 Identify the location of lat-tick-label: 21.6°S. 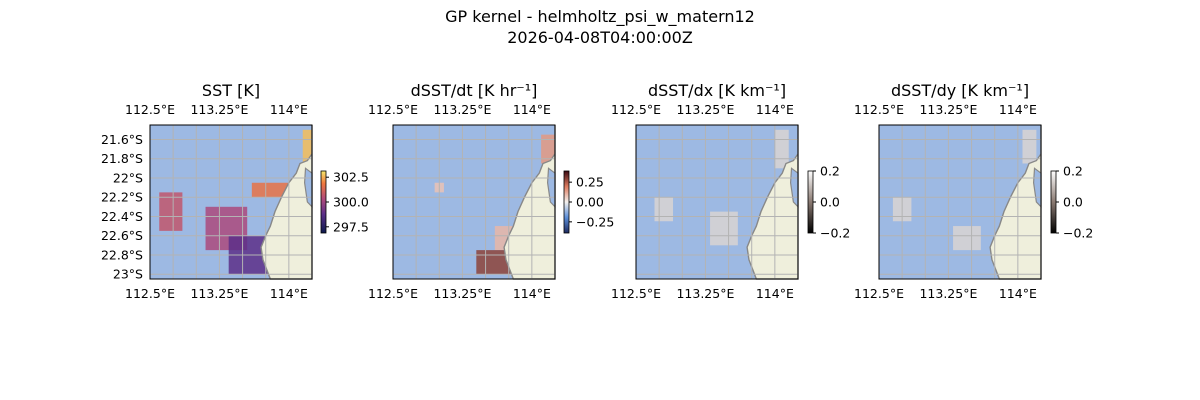
(122, 139).